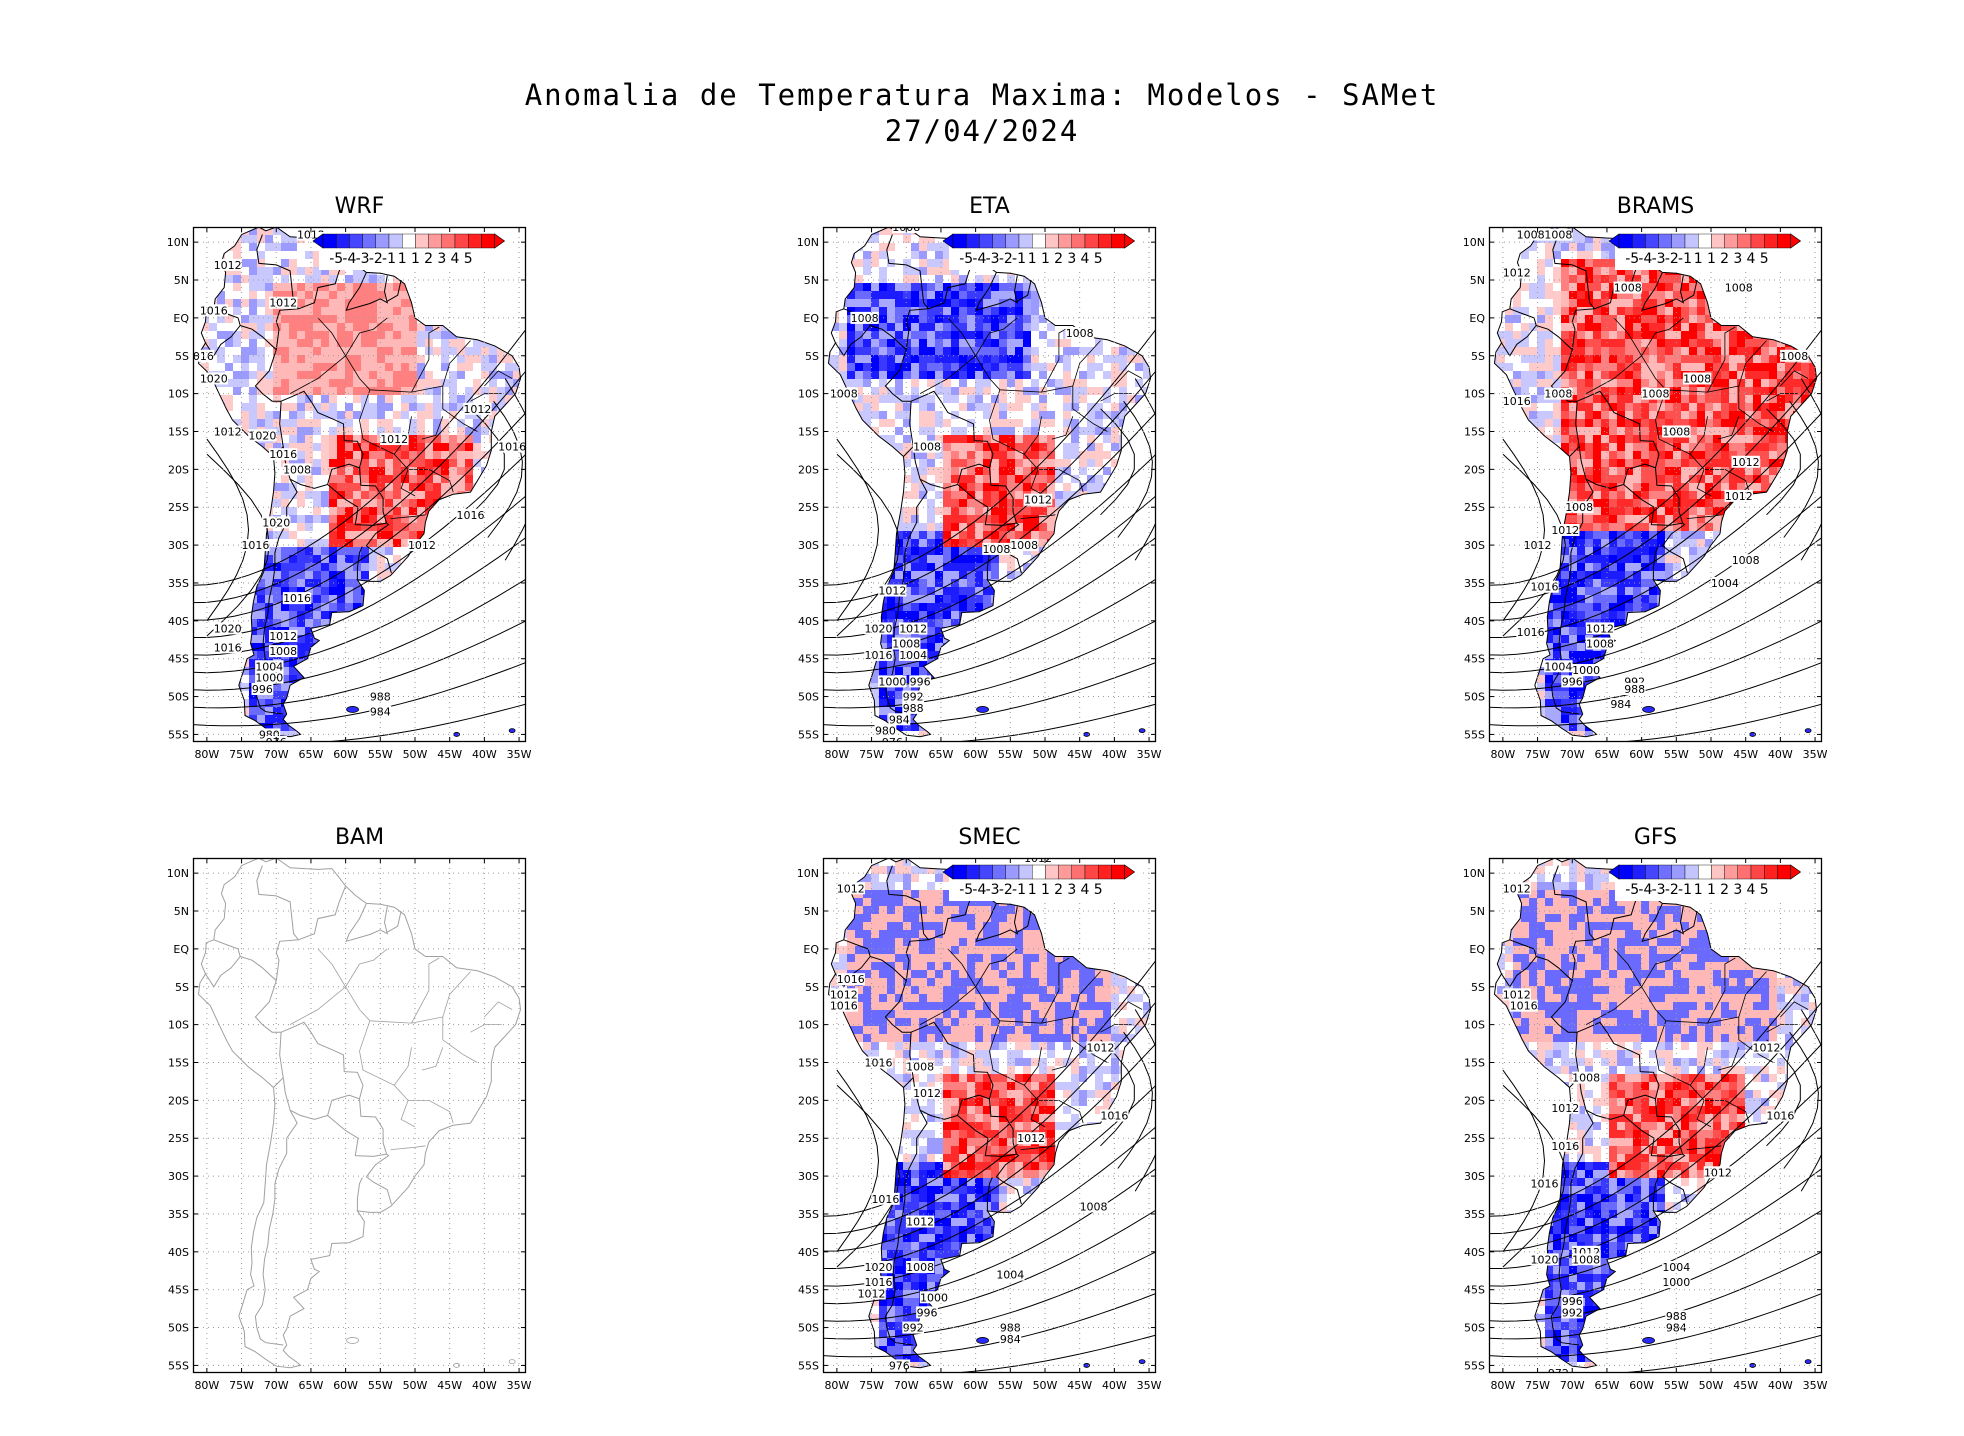 The height and width of the screenshot is (1436, 1964). I want to click on lon-tick-label: 75W, so click(871, 1385).